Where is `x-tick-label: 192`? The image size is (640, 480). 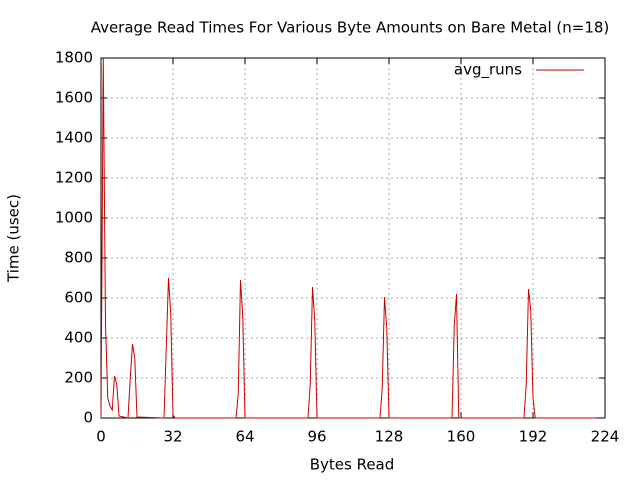 x-tick-label: 192 is located at coordinates (533, 437).